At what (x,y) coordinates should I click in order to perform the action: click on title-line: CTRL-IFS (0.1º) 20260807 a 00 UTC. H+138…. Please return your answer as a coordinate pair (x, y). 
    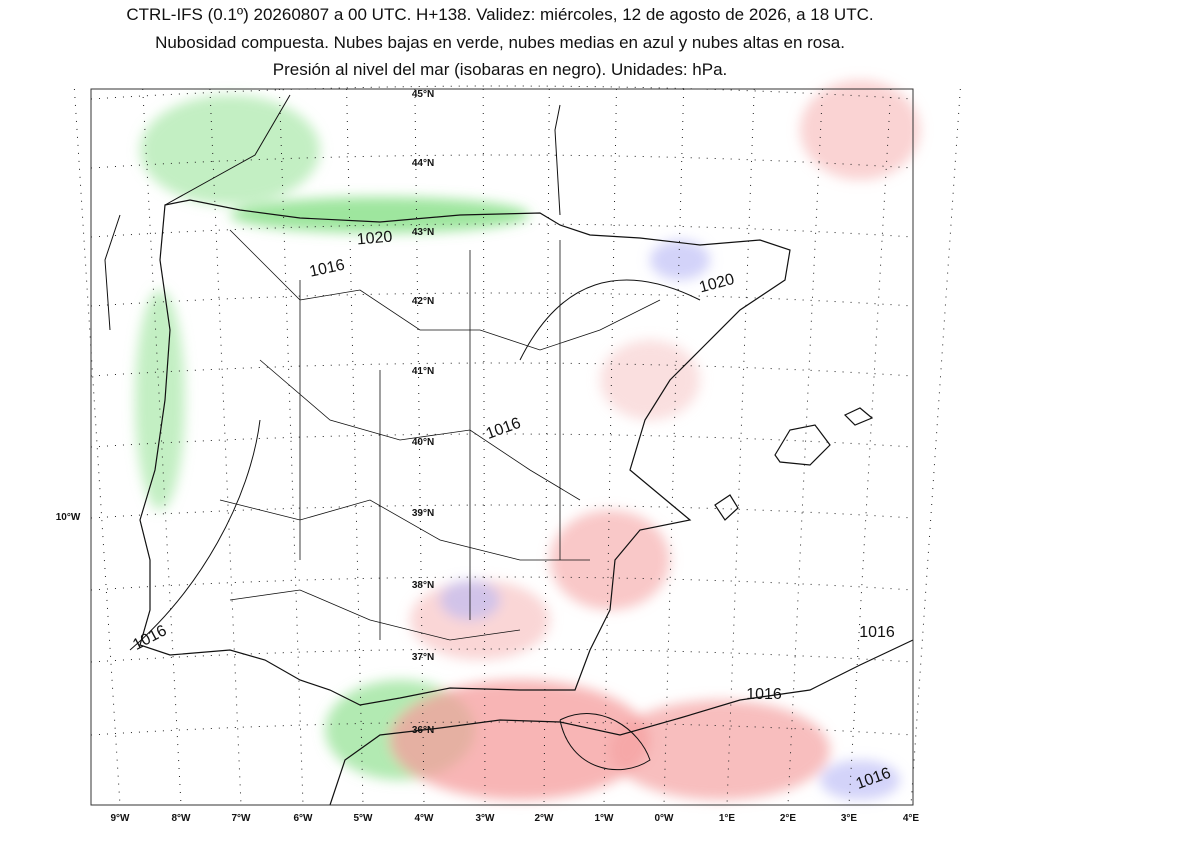
    Looking at the image, I should click on (500, 14).